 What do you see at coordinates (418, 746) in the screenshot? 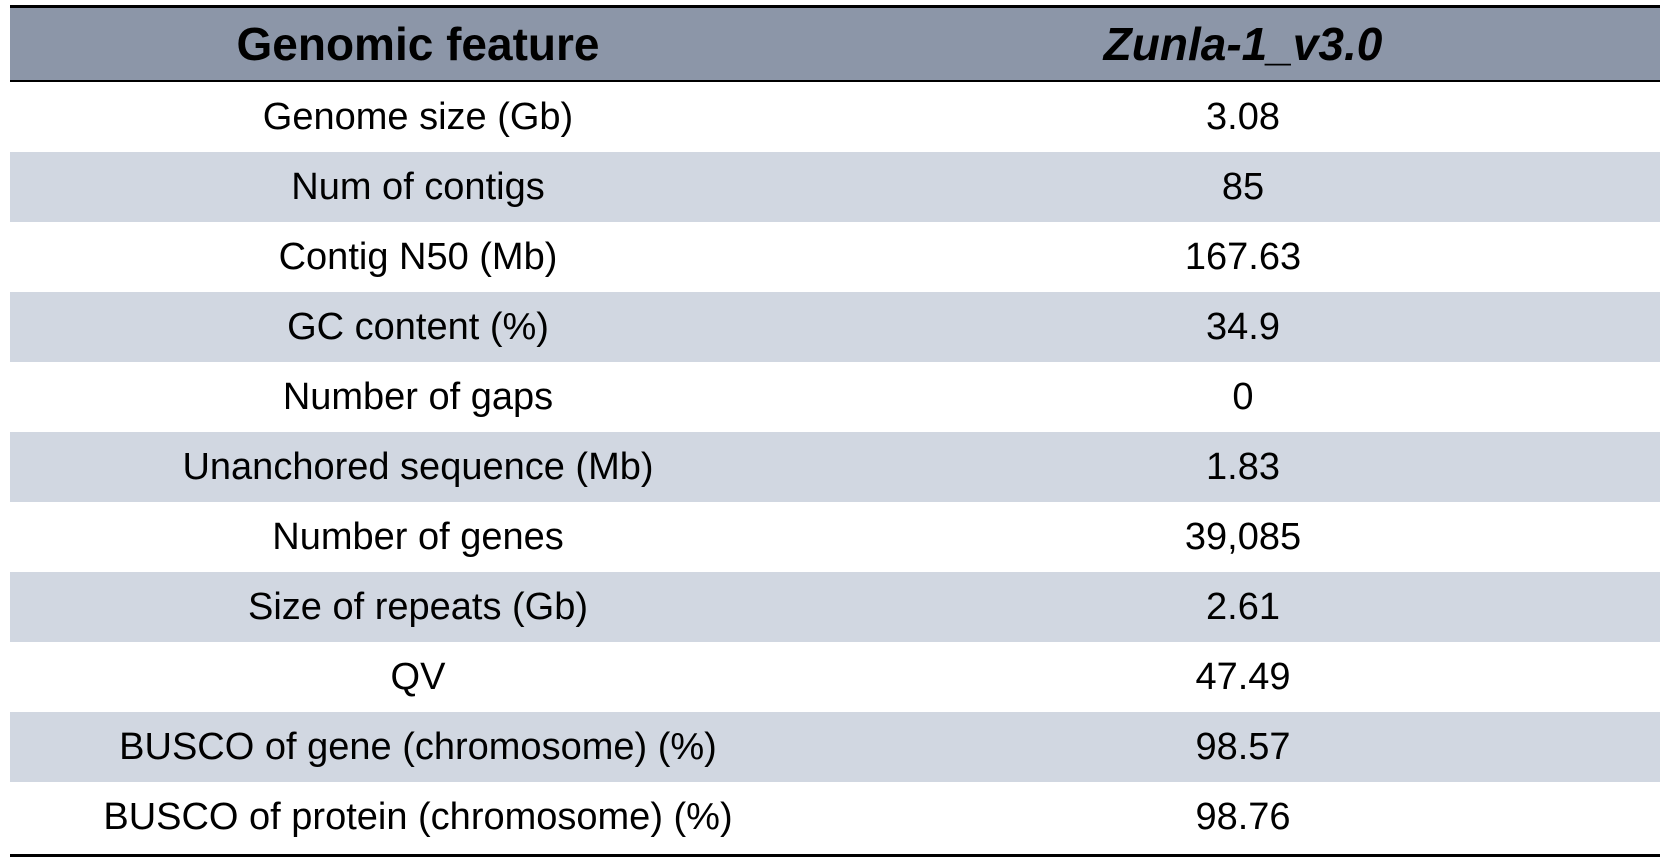
I see `feature-cell: BUSCO of gene (chromosome) (%)` at bounding box center [418, 746].